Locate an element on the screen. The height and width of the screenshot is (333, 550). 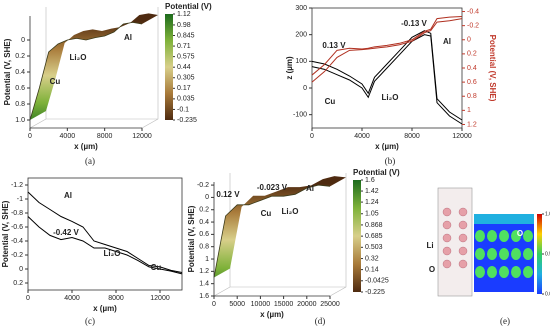
x-tick-label: 10000 is located at coordinates (261, 304).